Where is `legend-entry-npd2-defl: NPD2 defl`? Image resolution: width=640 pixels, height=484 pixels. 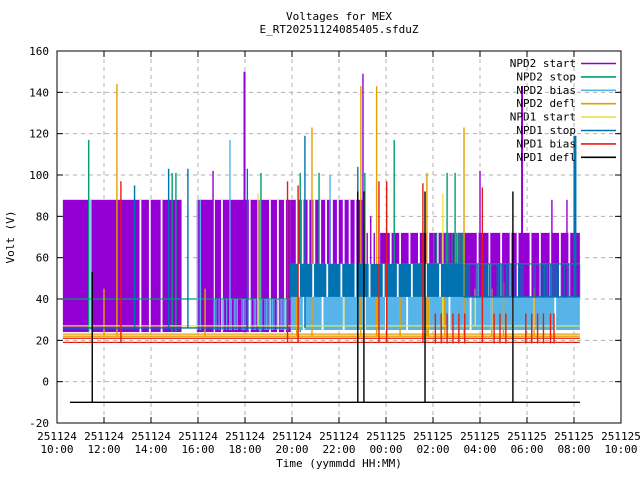
legend-entry-npd2-defl: NPD2 defl is located at coordinates (566, 103).